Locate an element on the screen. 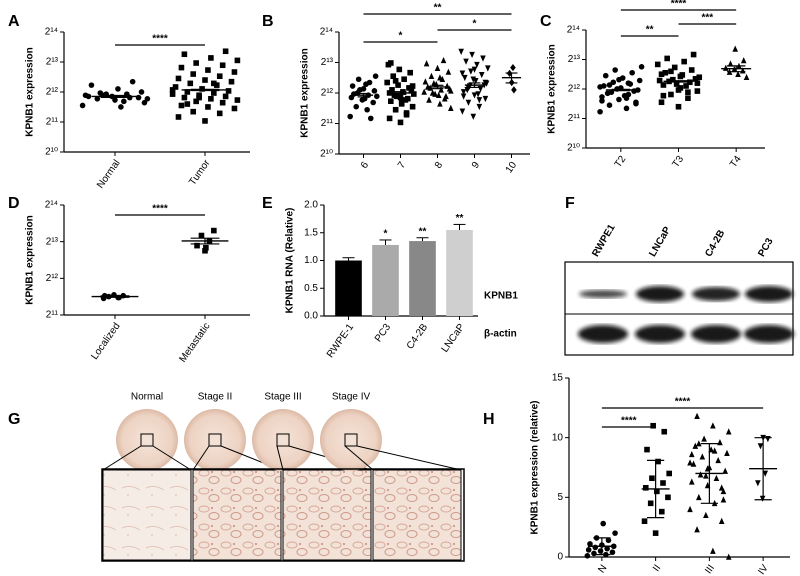 Image resolution: width=800 pixels, height=576 pixels. x-tick-label: 7 is located at coordinates (402, 165).